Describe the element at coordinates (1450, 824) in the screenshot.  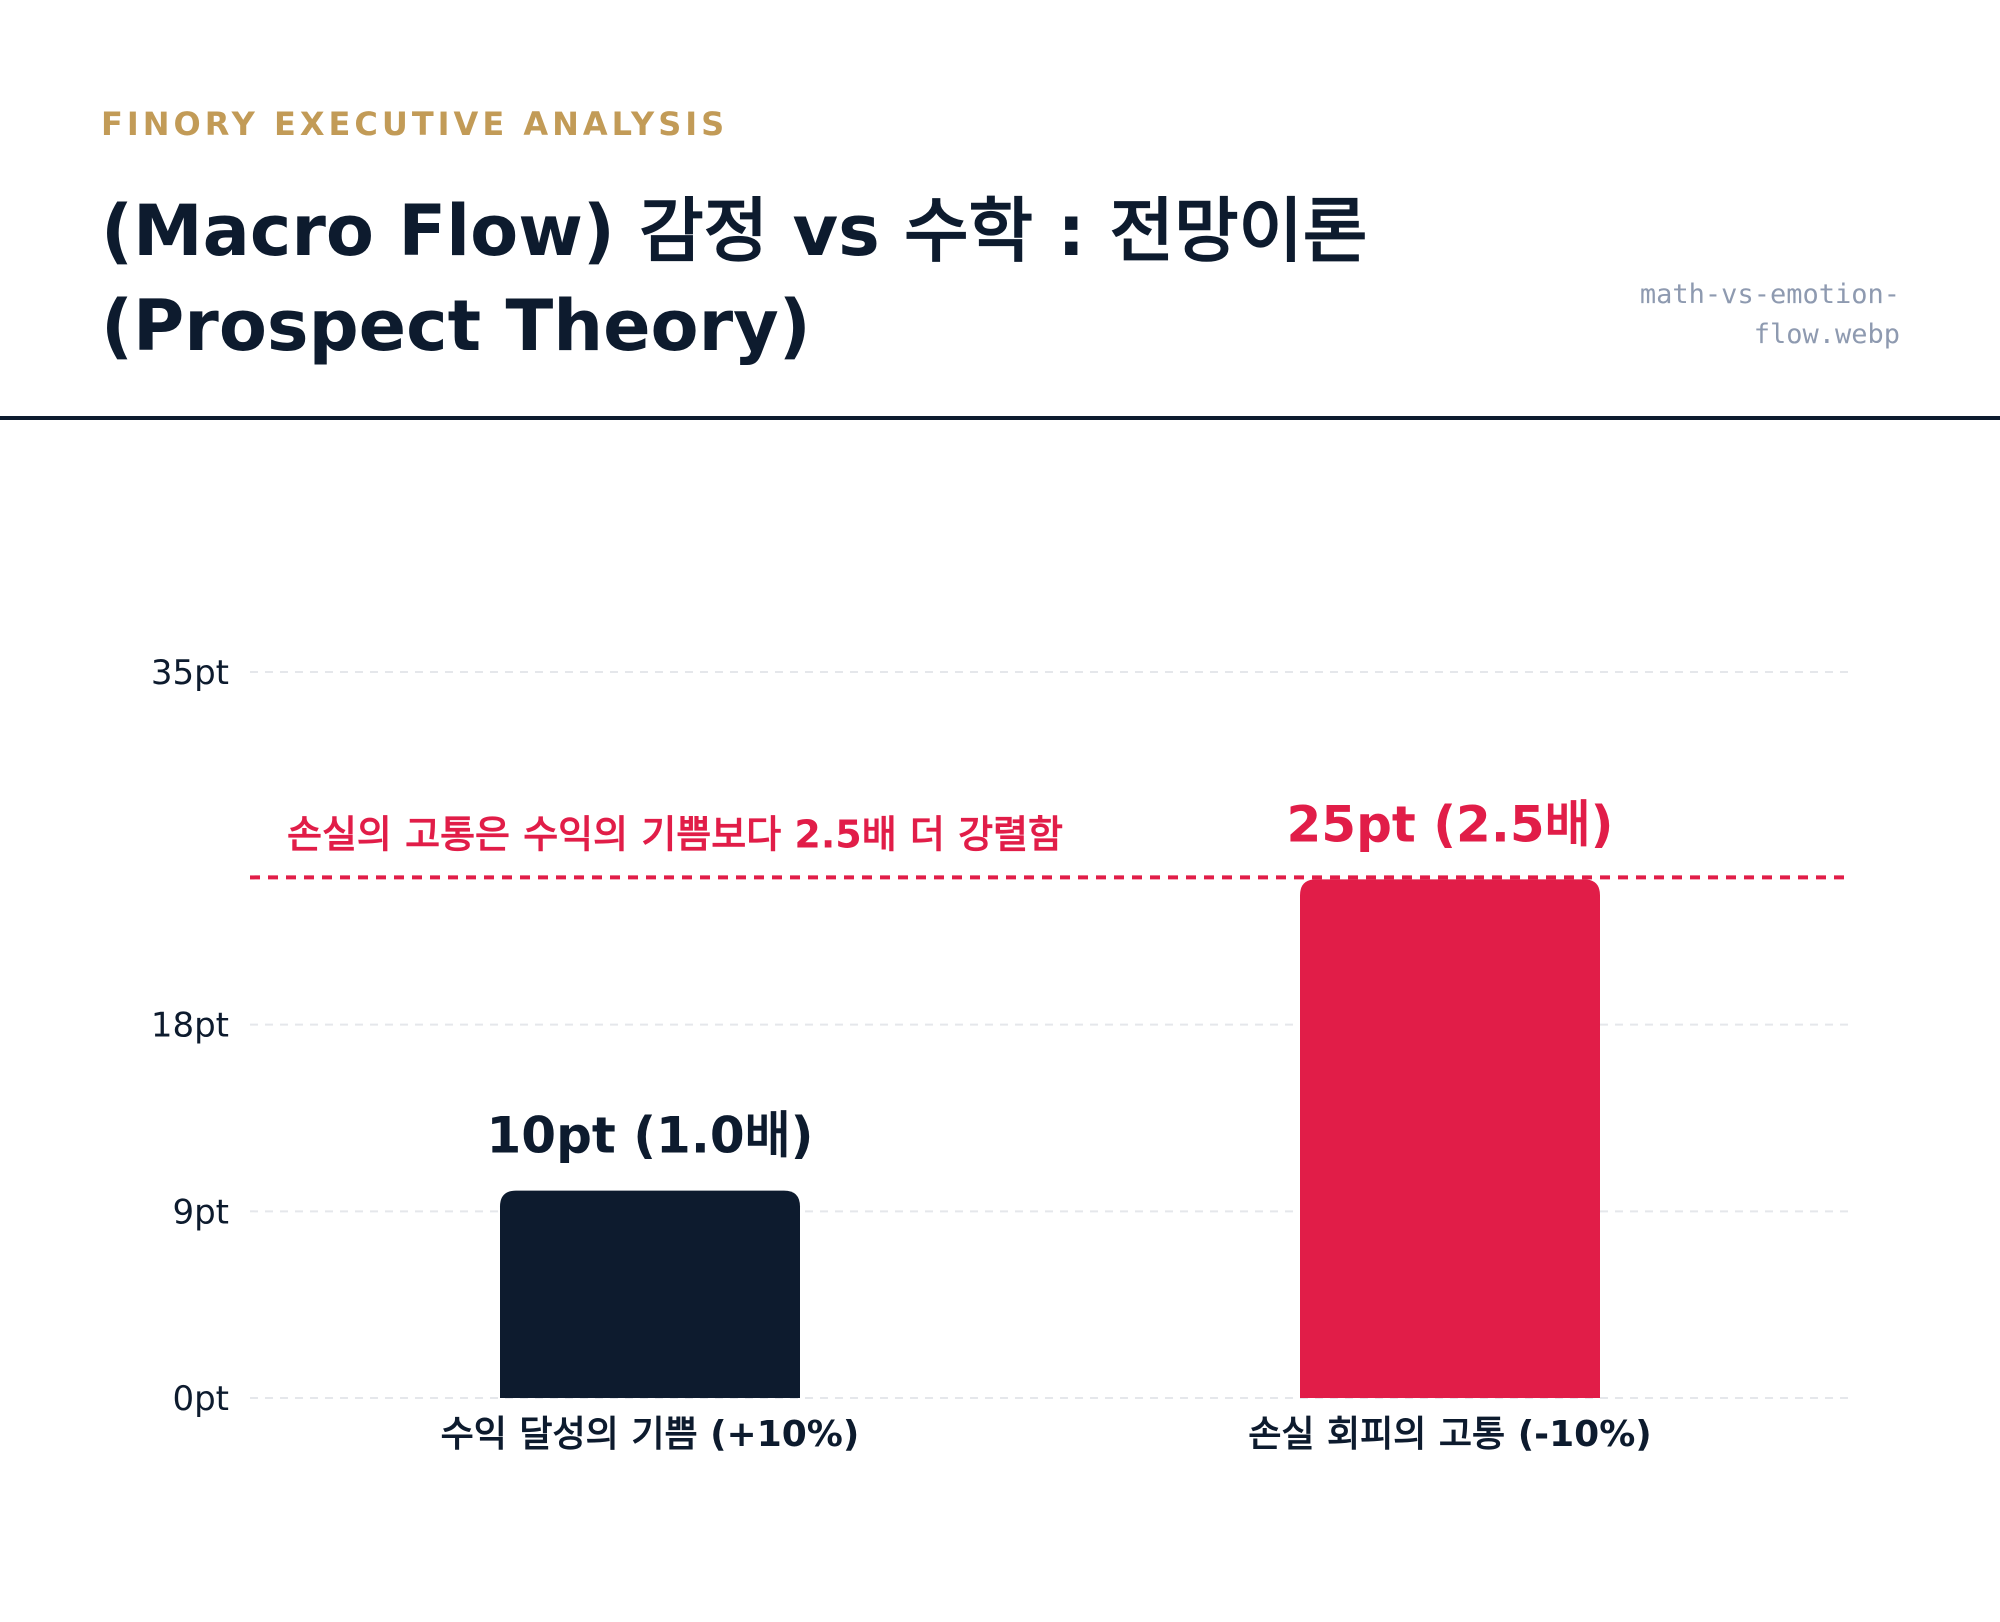
I see `bar-value-label: 25pt (2.5배)` at that location.